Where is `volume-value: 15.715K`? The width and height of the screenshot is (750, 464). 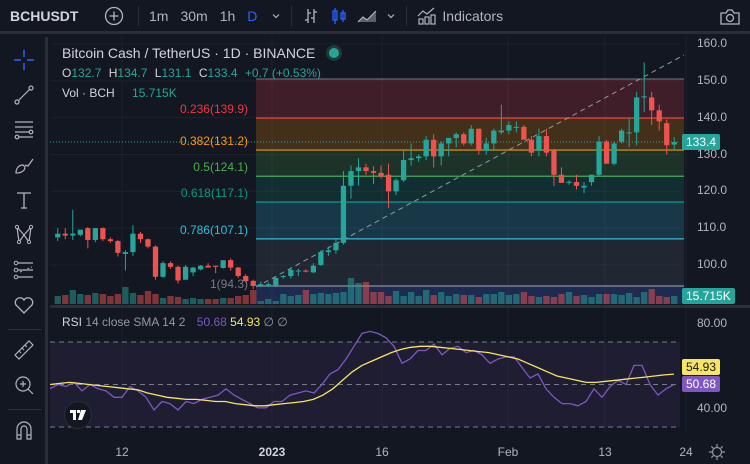 volume-value: 15.715K is located at coordinates (154, 93).